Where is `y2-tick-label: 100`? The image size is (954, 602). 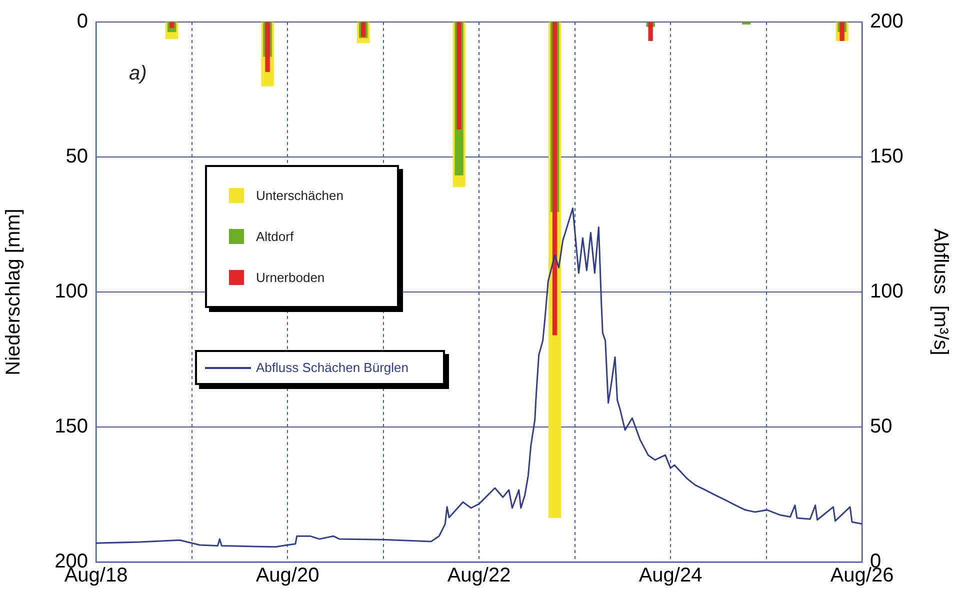 y2-tick-label: 100 is located at coordinates (887, 291).